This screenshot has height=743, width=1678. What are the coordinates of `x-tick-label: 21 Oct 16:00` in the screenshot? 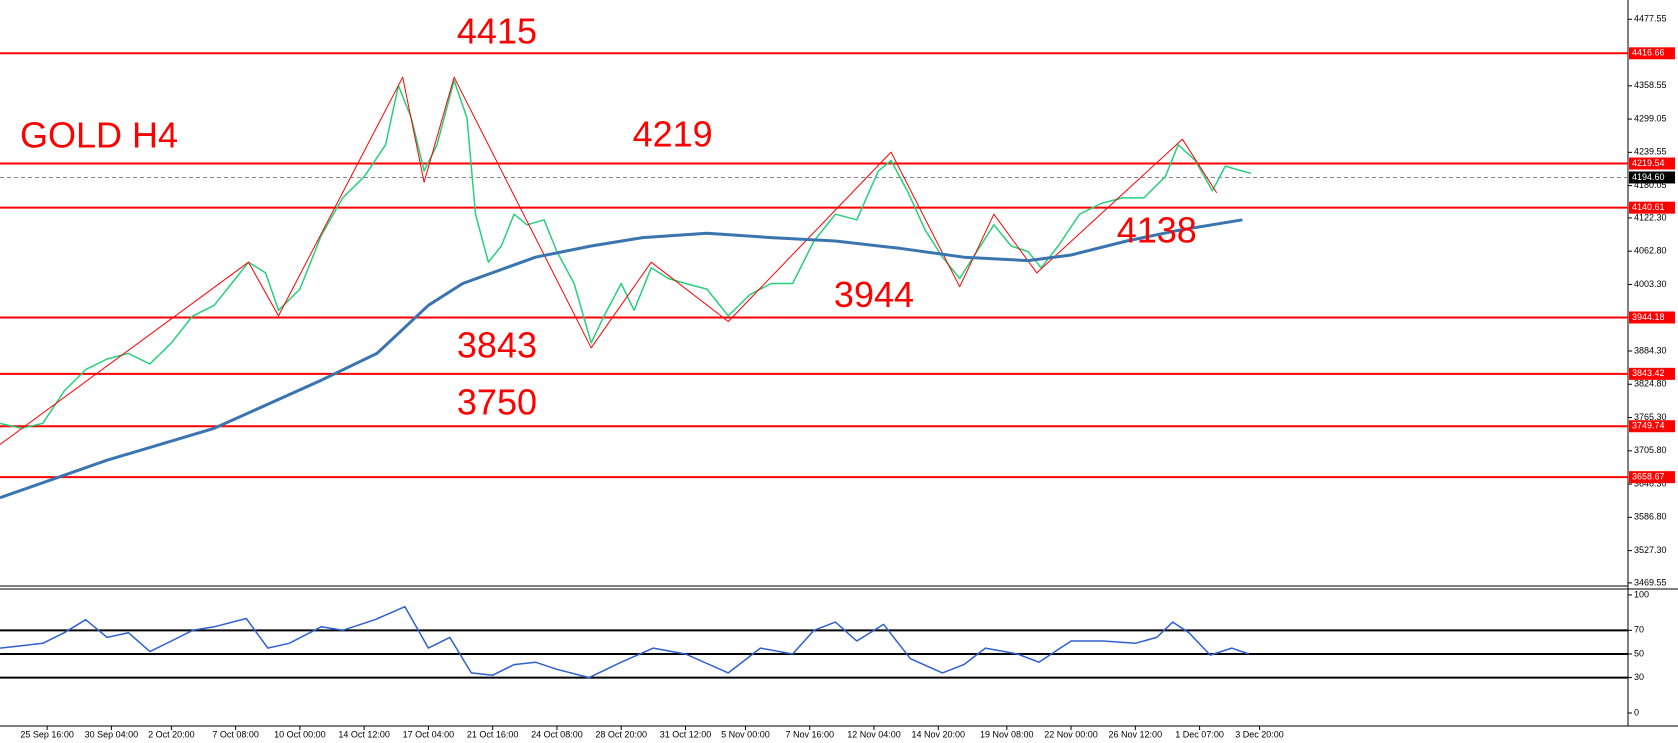 It's located at (493, 734).